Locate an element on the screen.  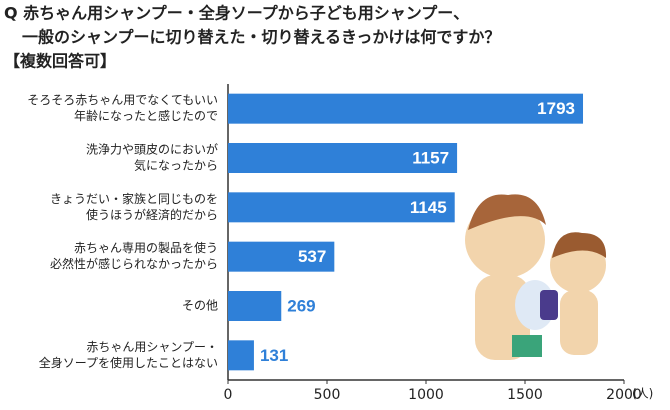
y-tick-label: 気になったから is located at coordinates (176, 165).